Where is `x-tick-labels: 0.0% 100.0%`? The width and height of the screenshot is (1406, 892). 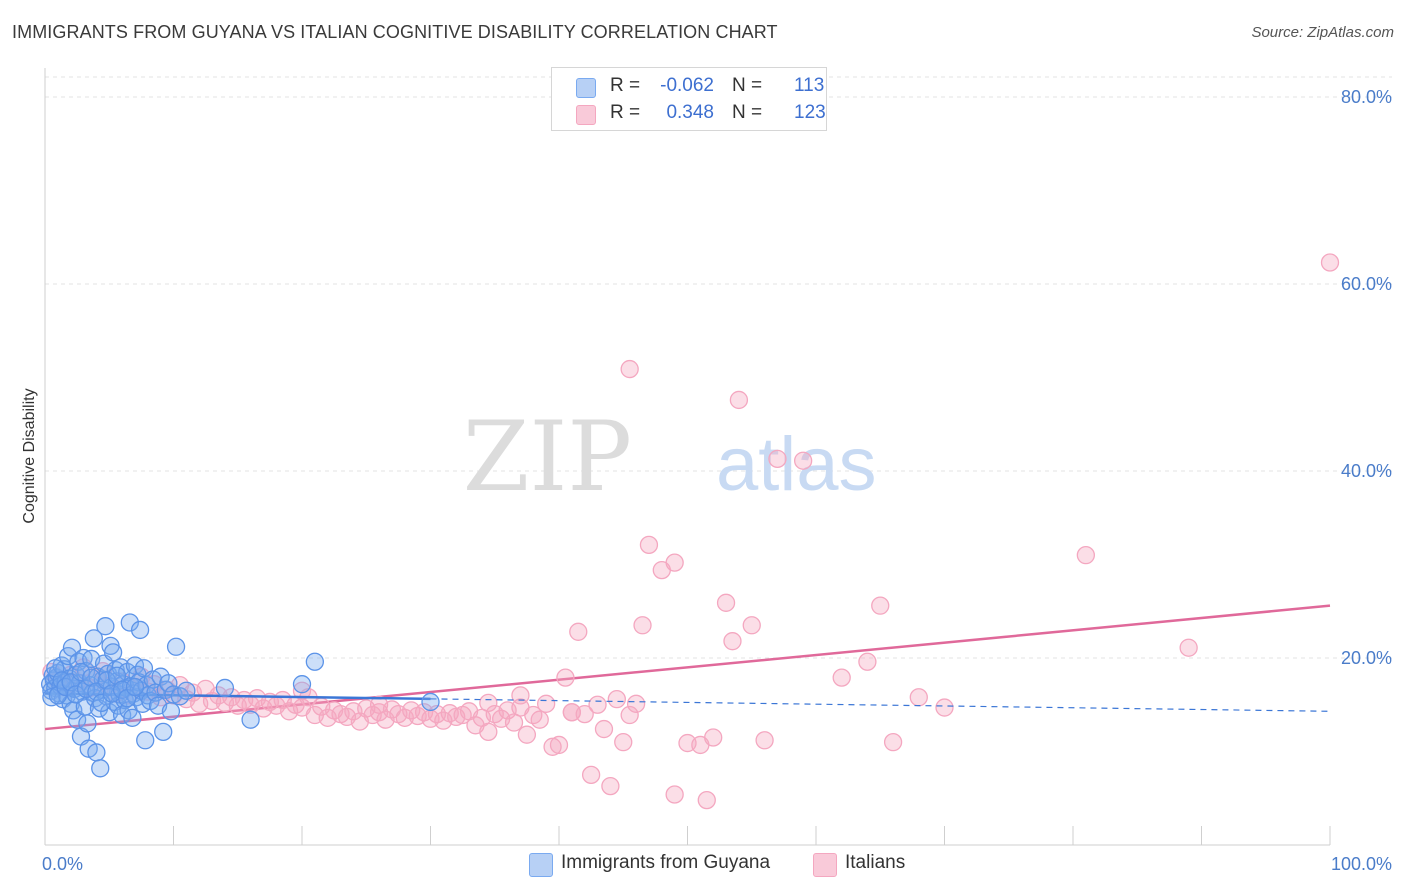 x-tick-labels: 0.0% 100.0% is located at coordinates (717, 864).